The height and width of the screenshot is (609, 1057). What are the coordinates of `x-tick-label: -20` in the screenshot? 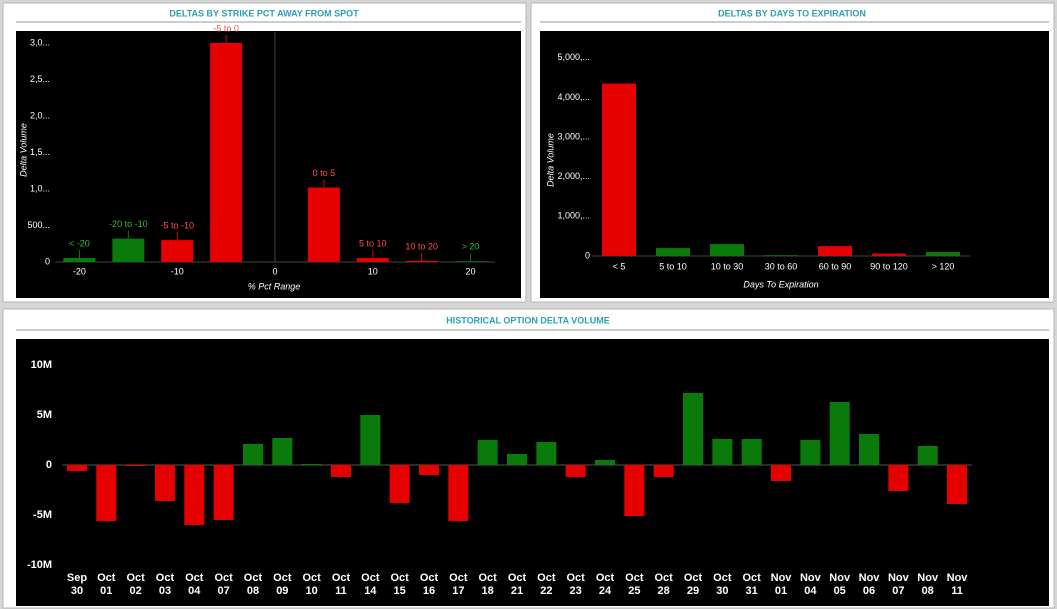 It's located at (79, 271).